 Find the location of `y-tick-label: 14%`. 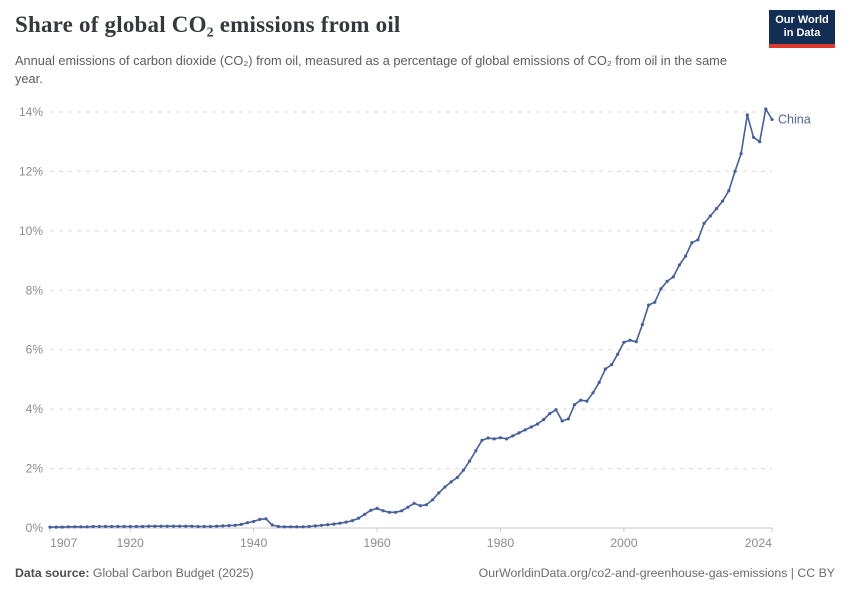

y-tick-label: 14% is located at coordinates (31, 112).